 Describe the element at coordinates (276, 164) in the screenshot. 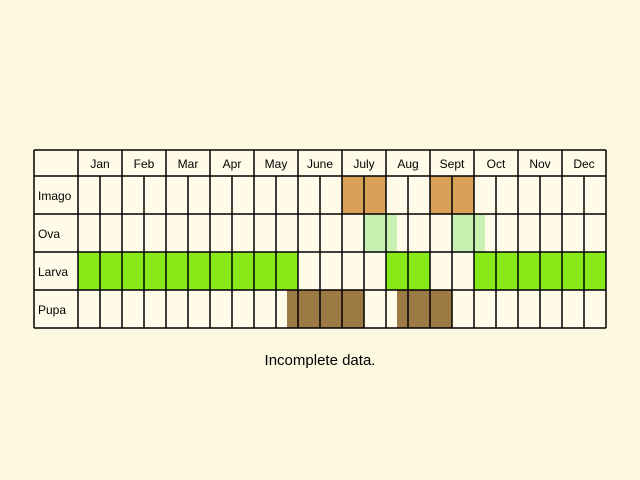

I see `month-header: May` at that location.